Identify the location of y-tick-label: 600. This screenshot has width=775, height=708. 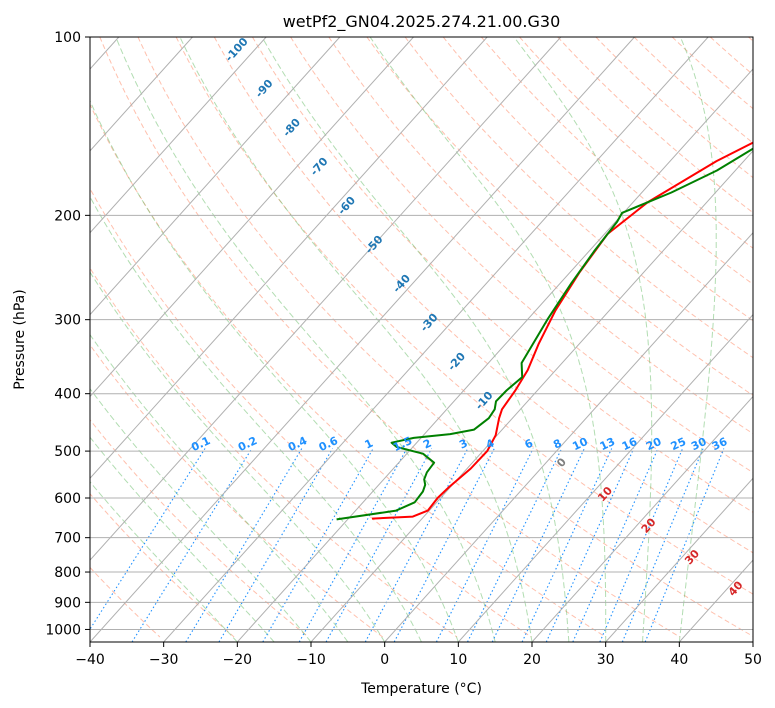
(67, 499).